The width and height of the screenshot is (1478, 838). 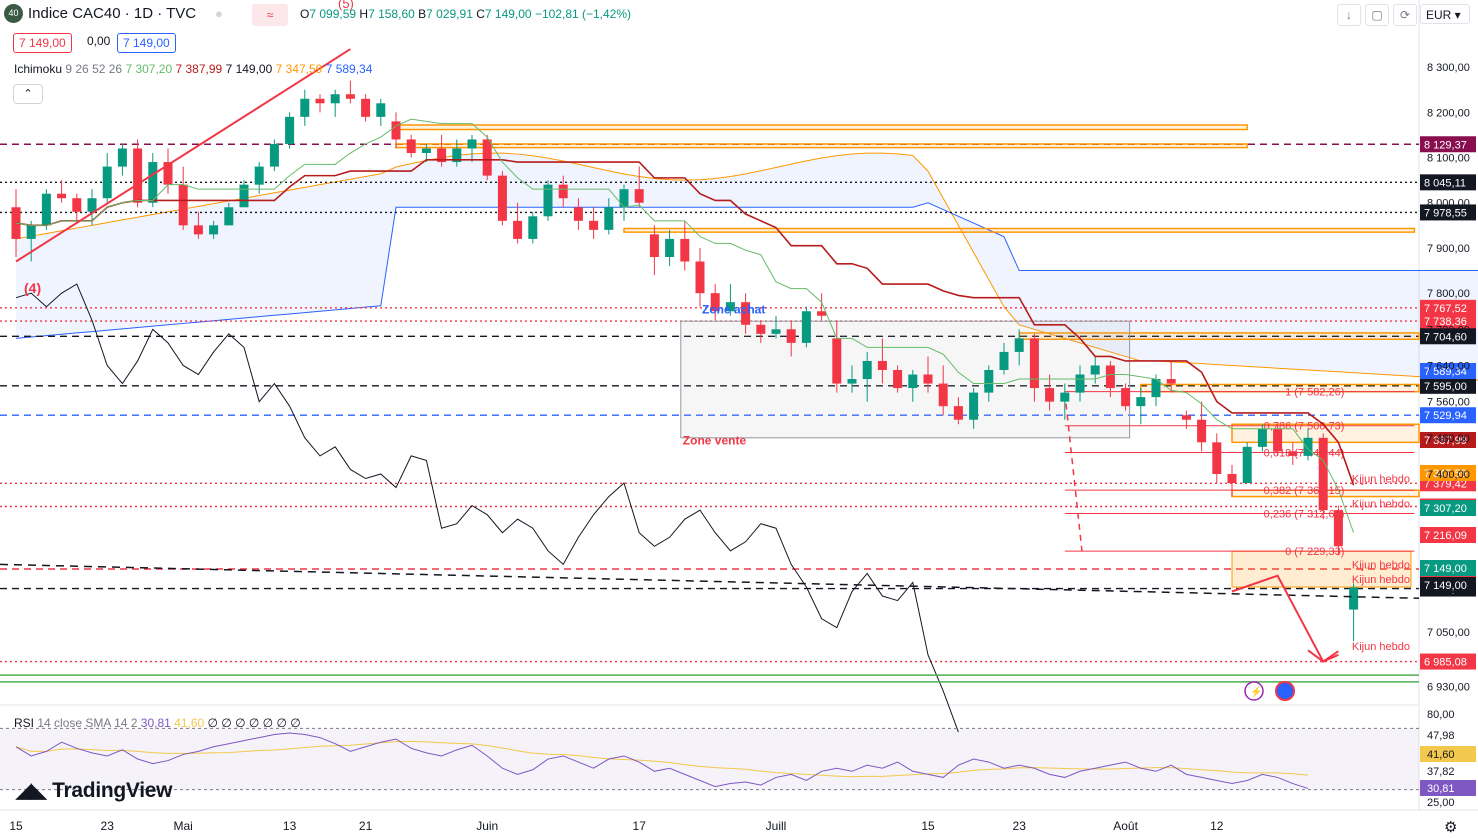 I want to click on price-badge-label-1: 7 387,99, so click(x=1445, y=441).